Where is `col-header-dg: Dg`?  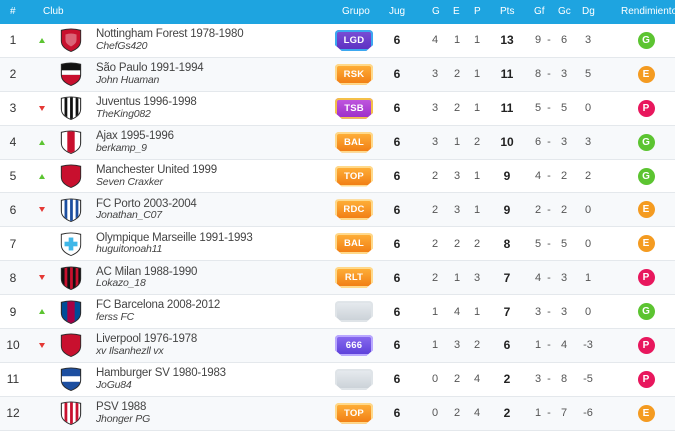 col-header-dg: Dg is located at coordinates (588, 11).